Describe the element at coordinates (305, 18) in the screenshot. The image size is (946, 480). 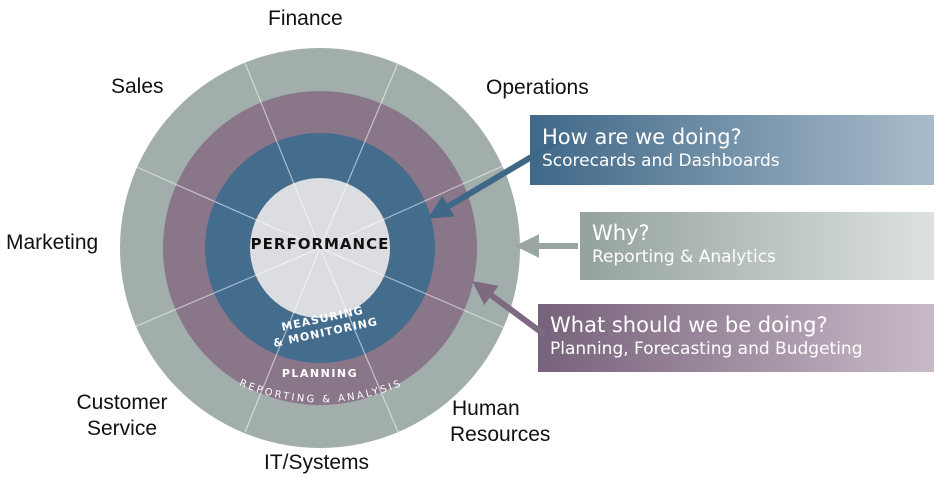
I see `dept-finance: Finance` at that location.